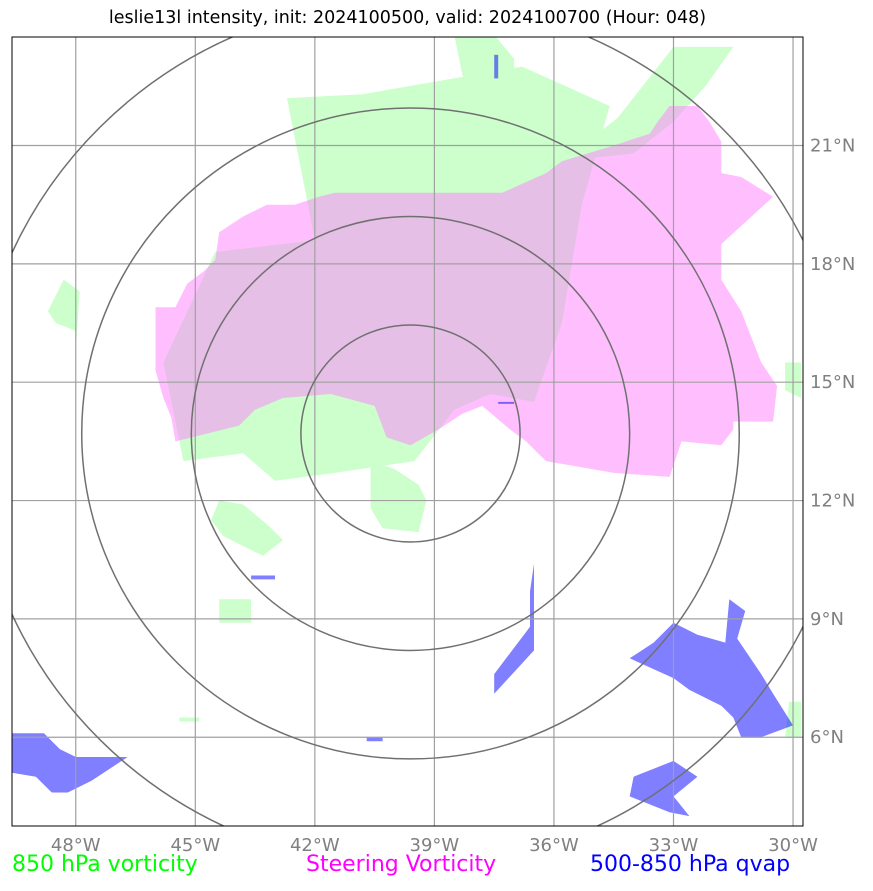  Describe the element at coordinates (401, 864) in the screenshot. I see `legend-steering-vorticity: Steering Vorticity` at that location.